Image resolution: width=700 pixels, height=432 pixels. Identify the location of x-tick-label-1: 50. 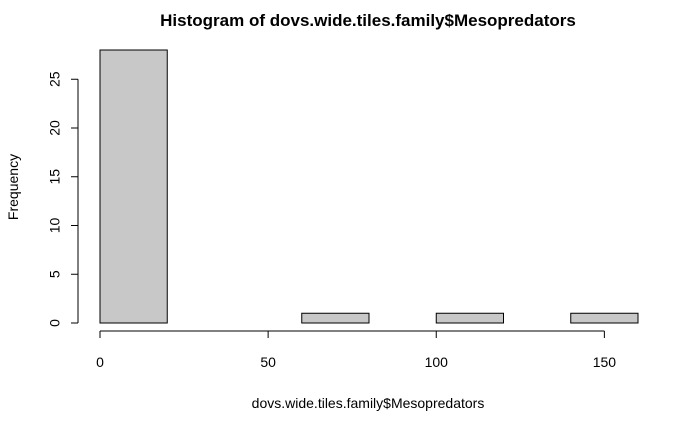
(268, 362).